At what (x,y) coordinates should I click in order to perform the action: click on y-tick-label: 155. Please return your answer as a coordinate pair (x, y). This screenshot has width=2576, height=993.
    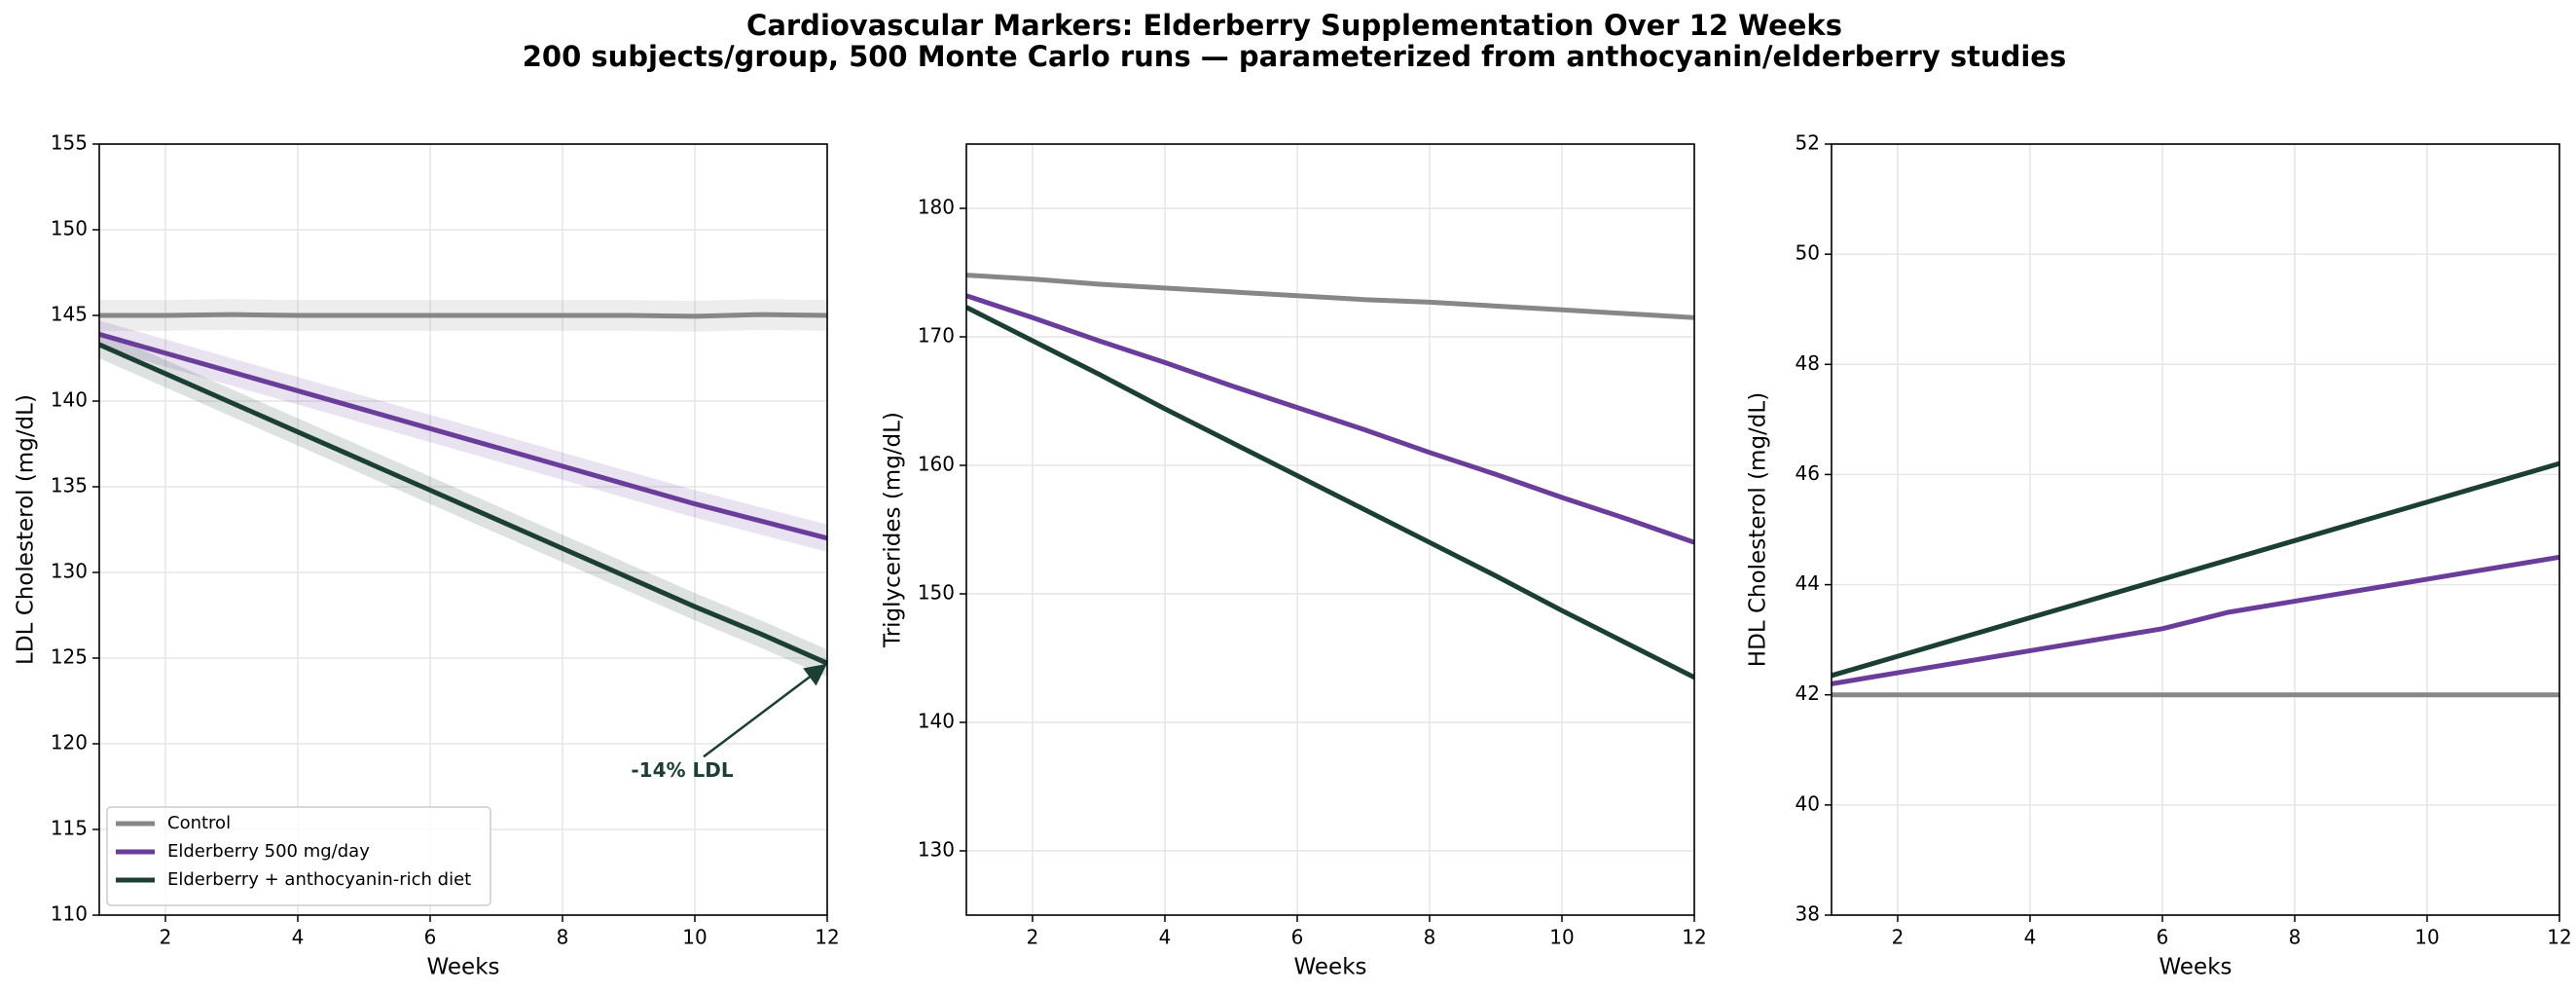
    Looking at the image, I should click on (69, 143).